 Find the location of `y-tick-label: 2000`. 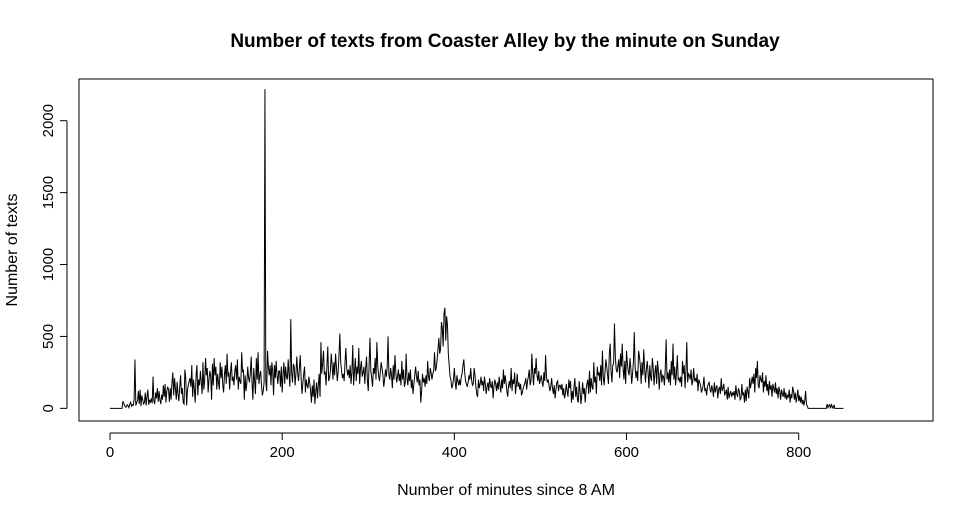

y-tick-label: 2000 is located at coordinates (48, 120).